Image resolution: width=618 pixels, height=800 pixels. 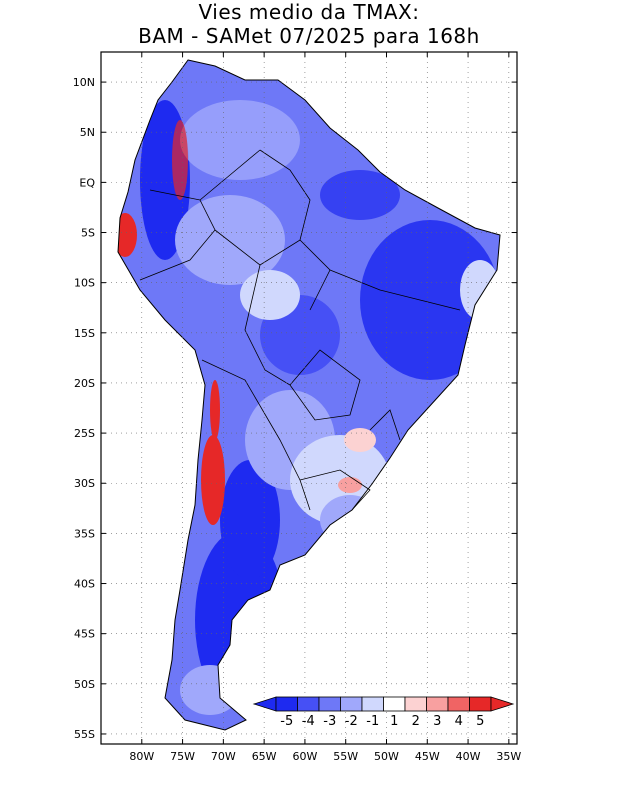 I want to click on lat-tick-label: 30S, so click(x=84, y=483).